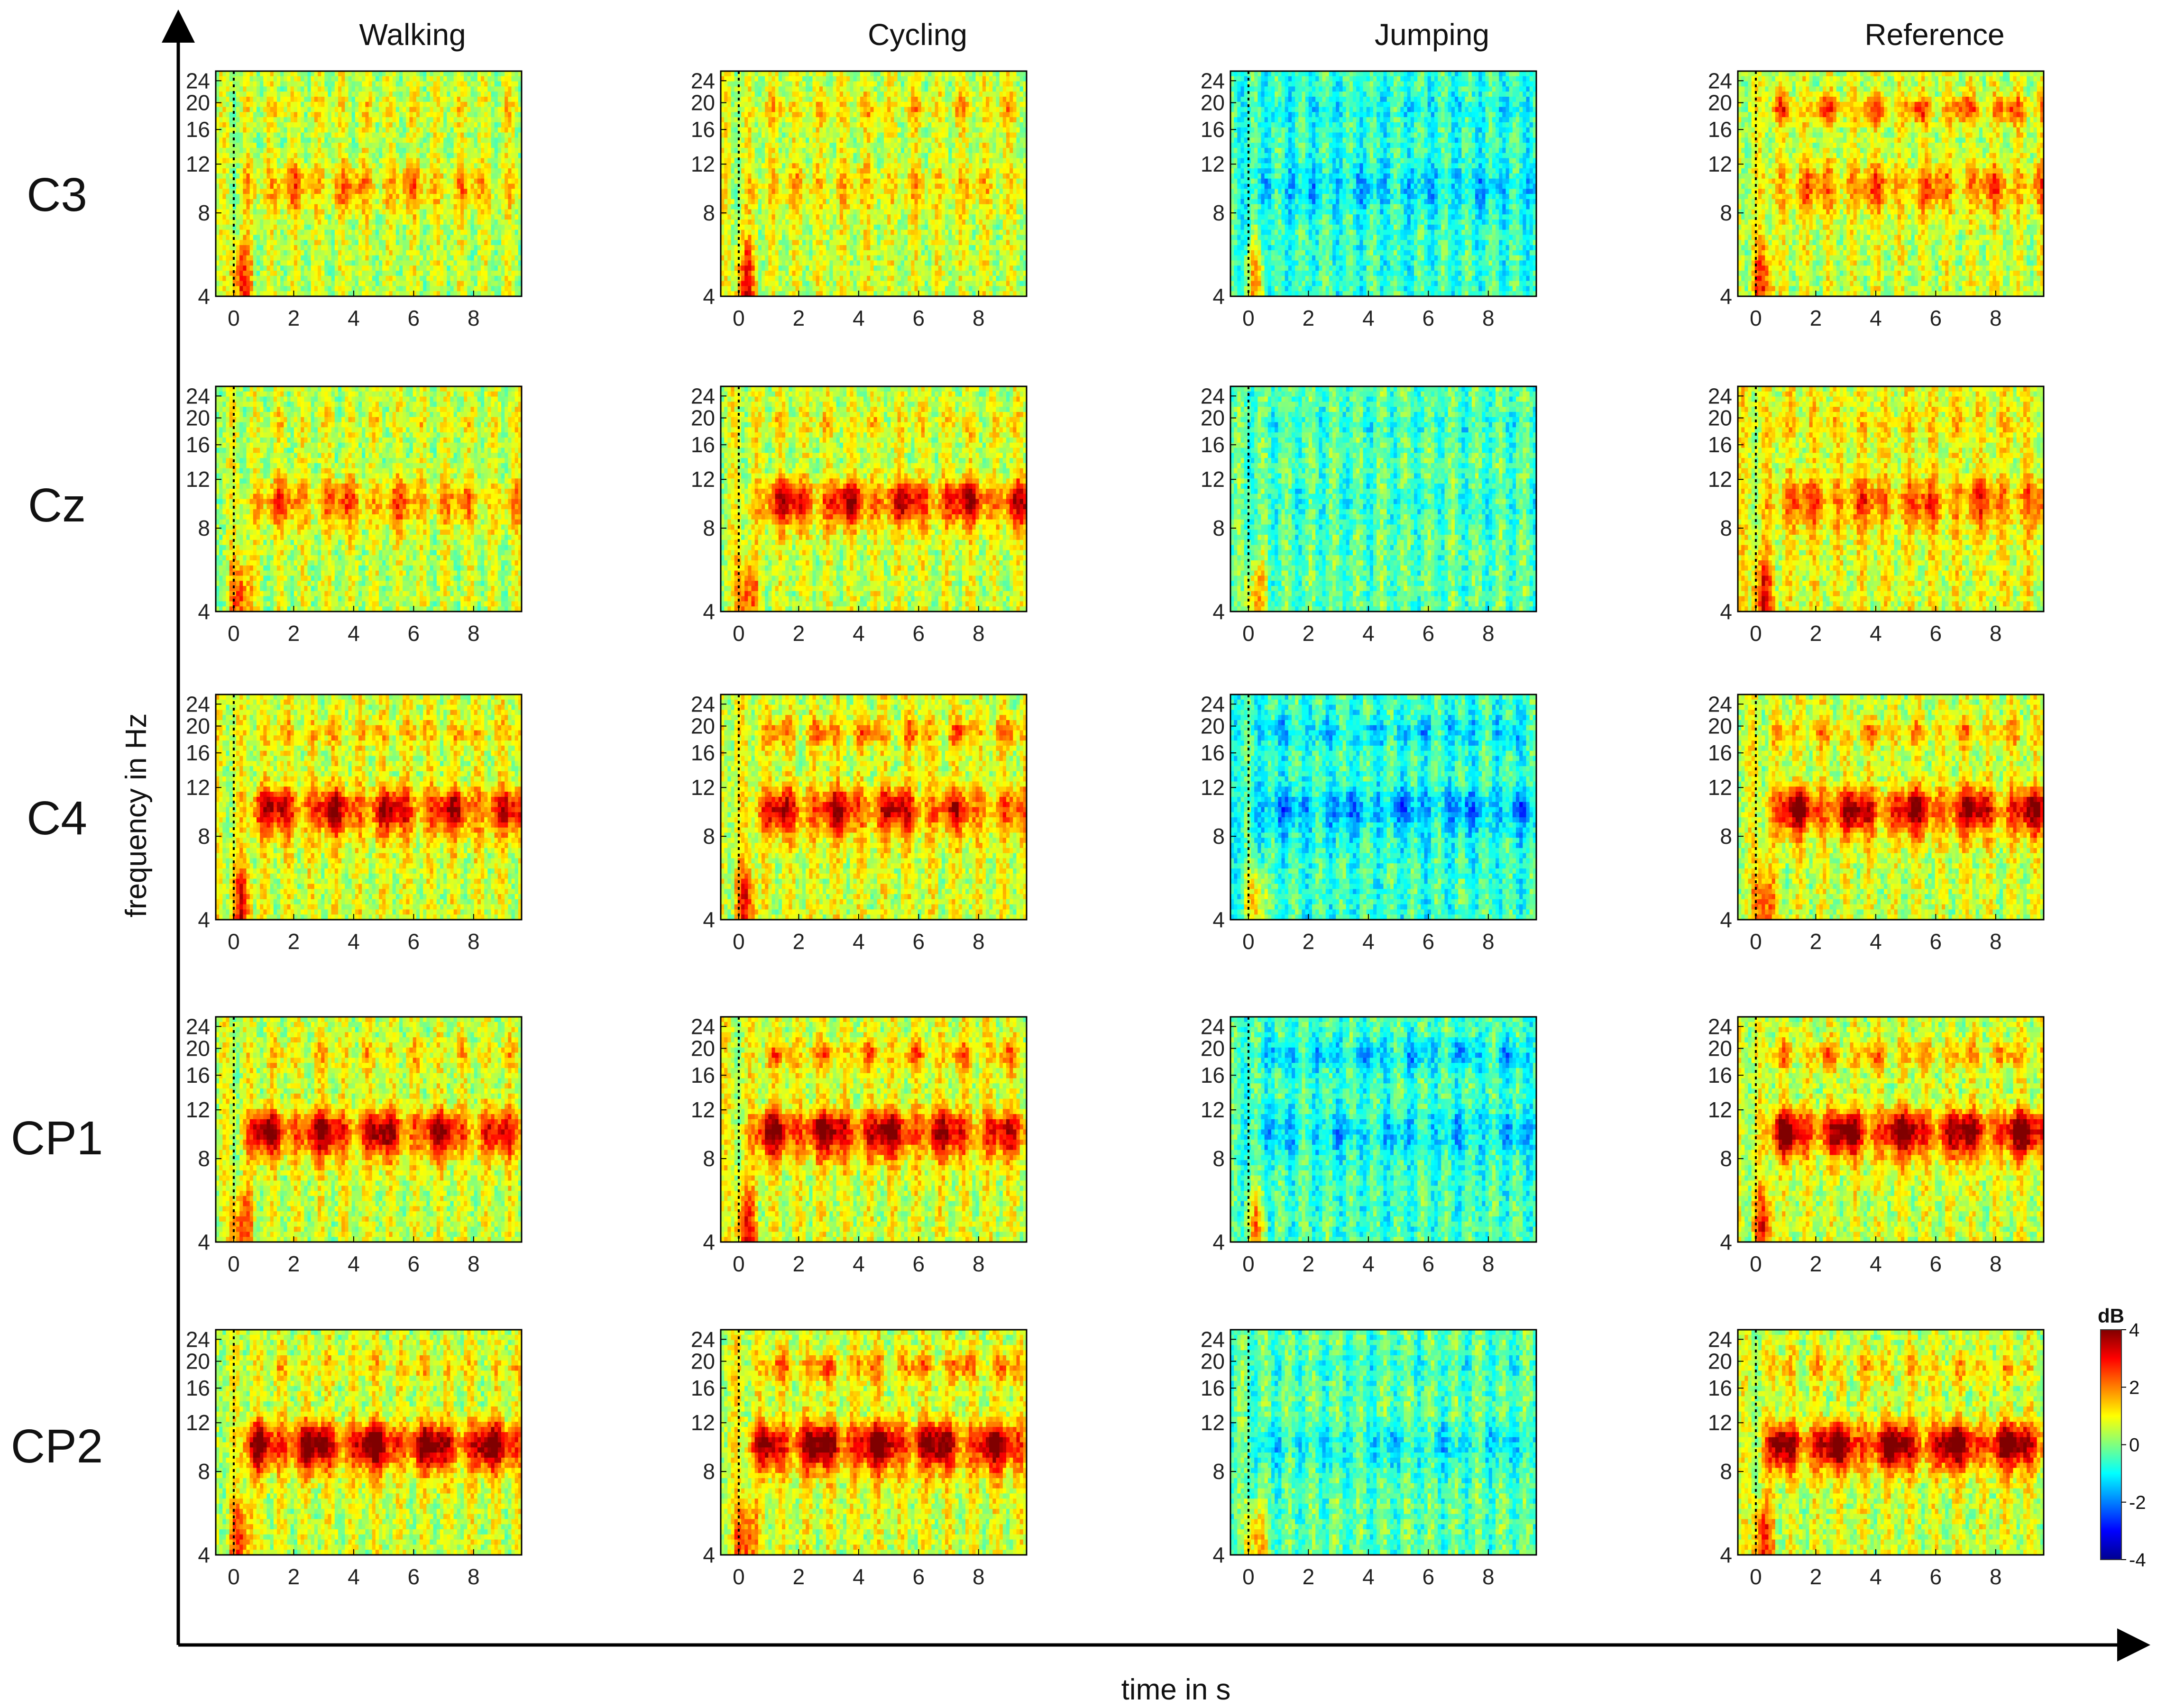  Describe the element at coordinates (2111, 1445) in the screenshot. I see `colorbar-gradient` at that location.